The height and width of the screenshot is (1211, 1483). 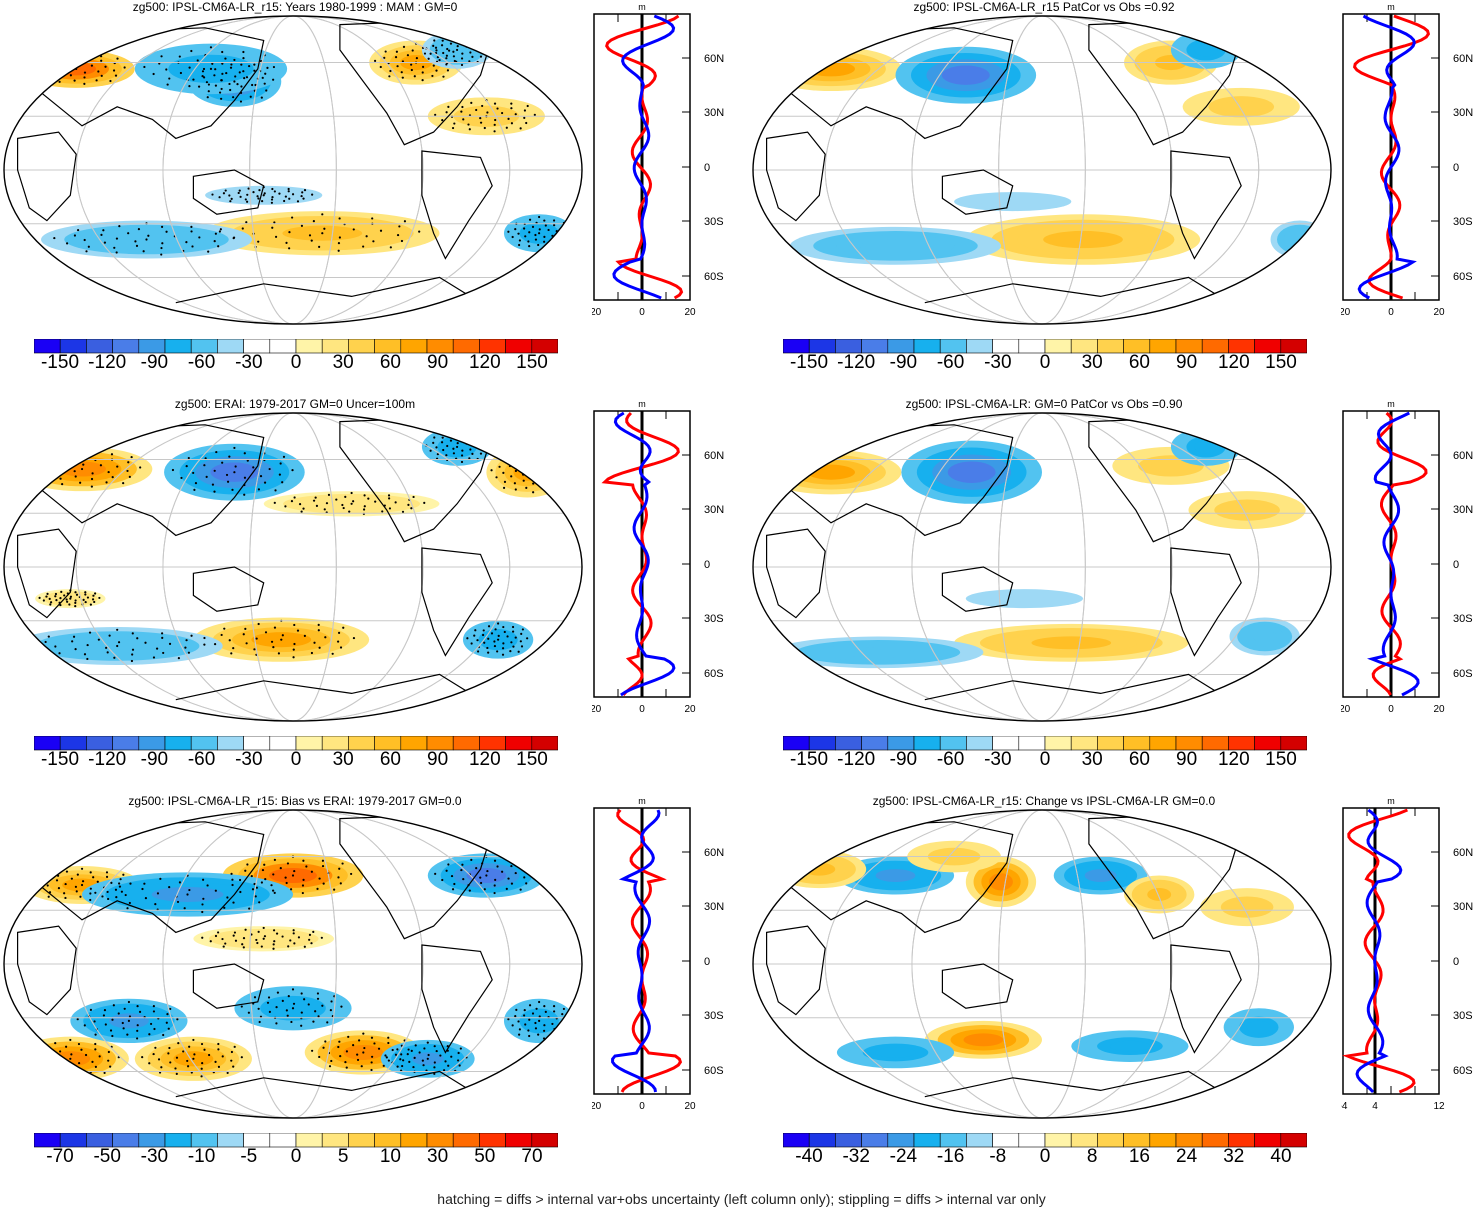 What do you see at coordinates (296, 144) in the screenshot?
I see `stippling` at bounding box center [296, 144].